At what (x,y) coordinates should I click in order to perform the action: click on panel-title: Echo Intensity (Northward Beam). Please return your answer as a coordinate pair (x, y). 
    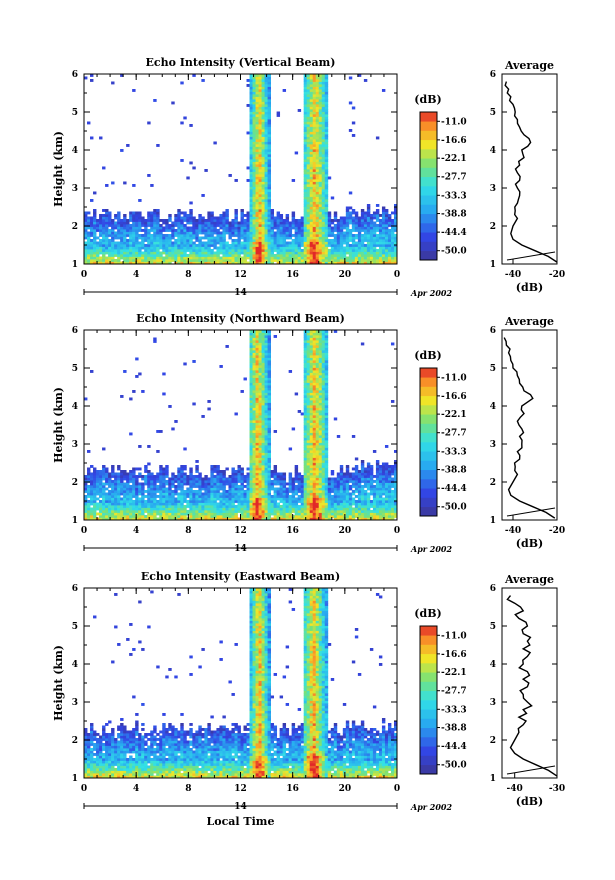
    Looking at the image, I should click on (240, 318).